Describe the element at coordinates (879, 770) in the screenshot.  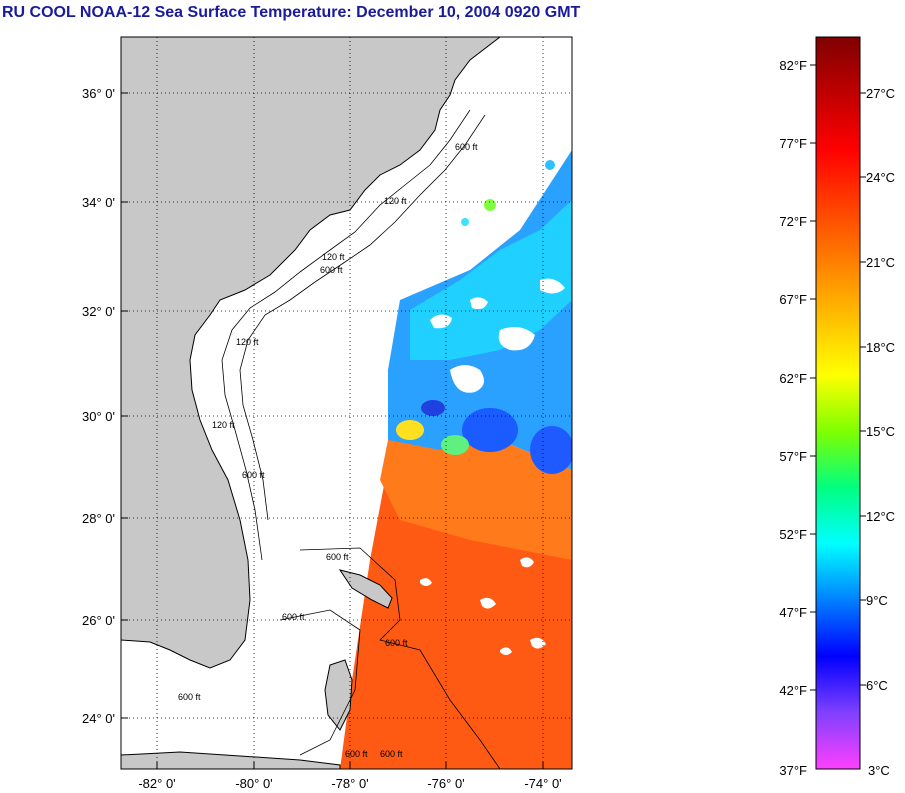
I see `c-label-3: 3°C` at that location.